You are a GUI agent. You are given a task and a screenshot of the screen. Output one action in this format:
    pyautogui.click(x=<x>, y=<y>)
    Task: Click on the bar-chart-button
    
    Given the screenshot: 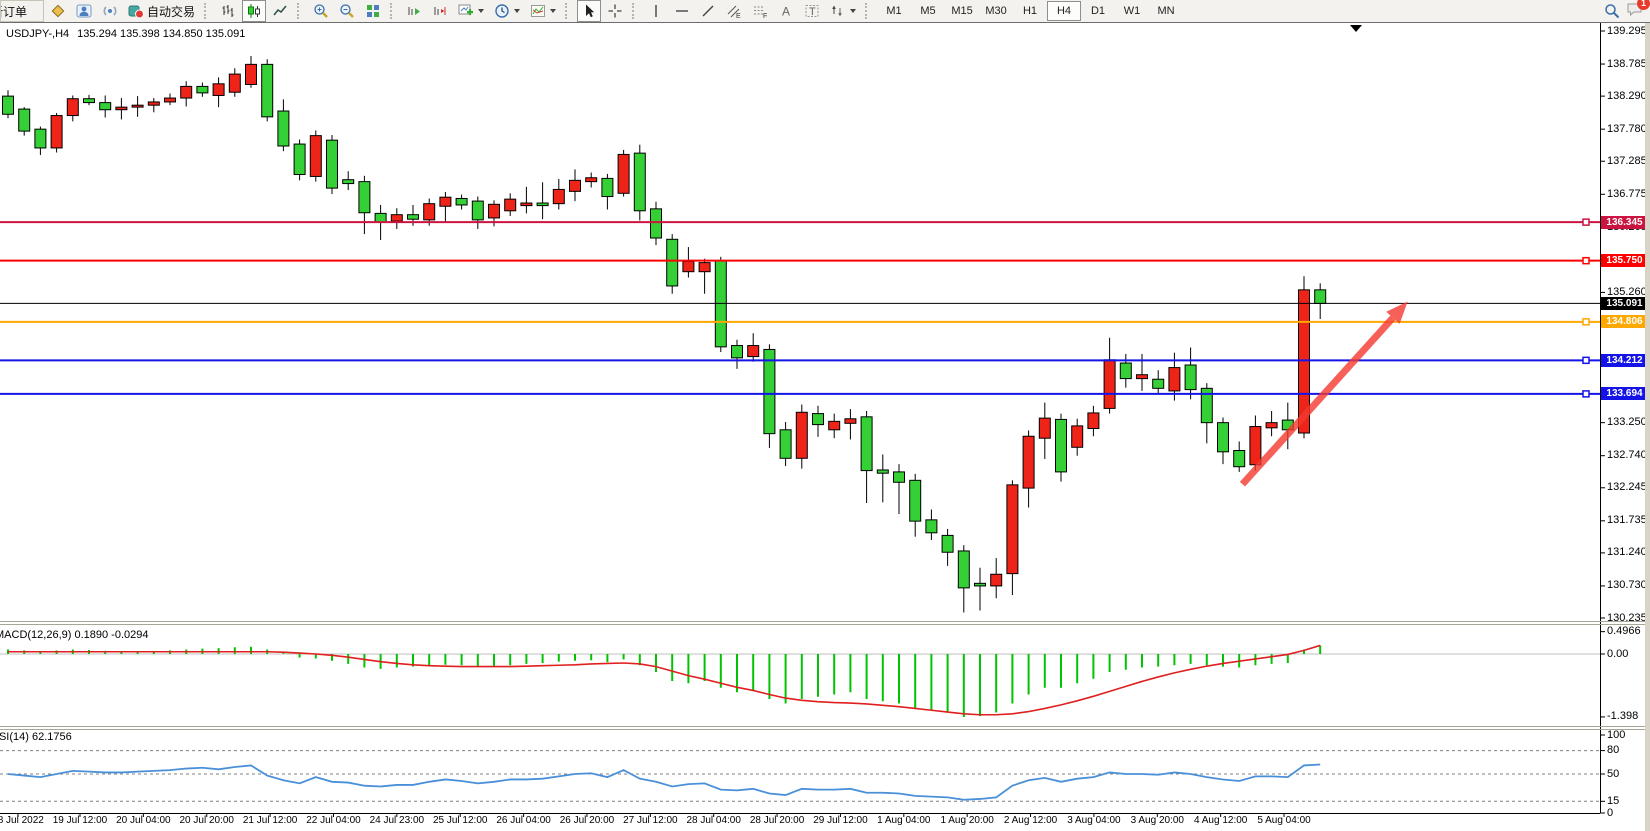 What is the action you would take?
    pyautogui.click(x=228, y=11)
    